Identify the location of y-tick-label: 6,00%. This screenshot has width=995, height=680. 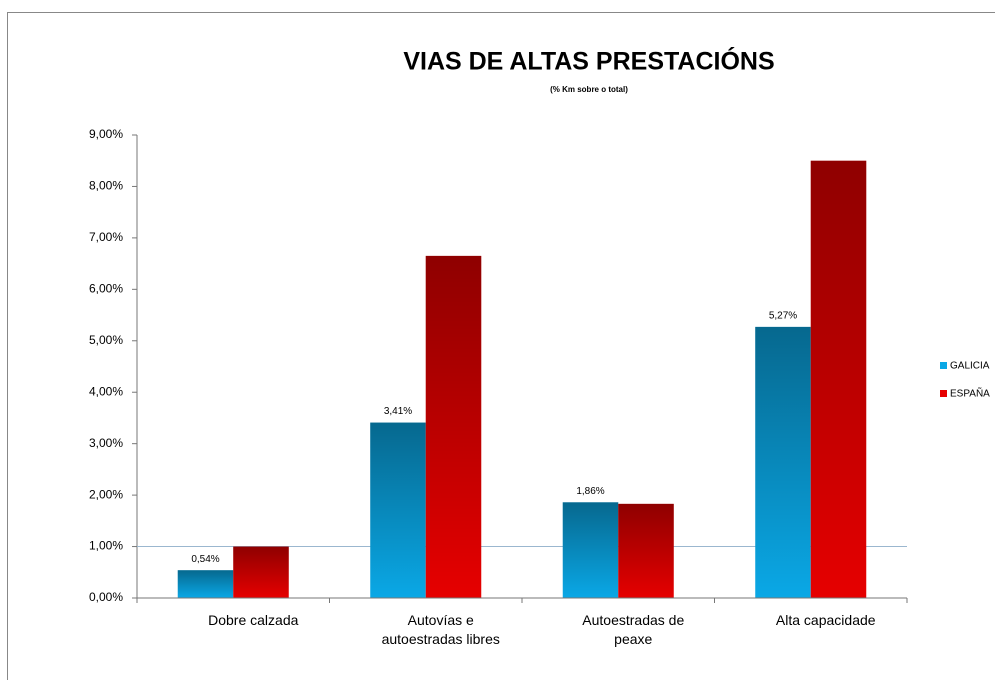
(106, 289).